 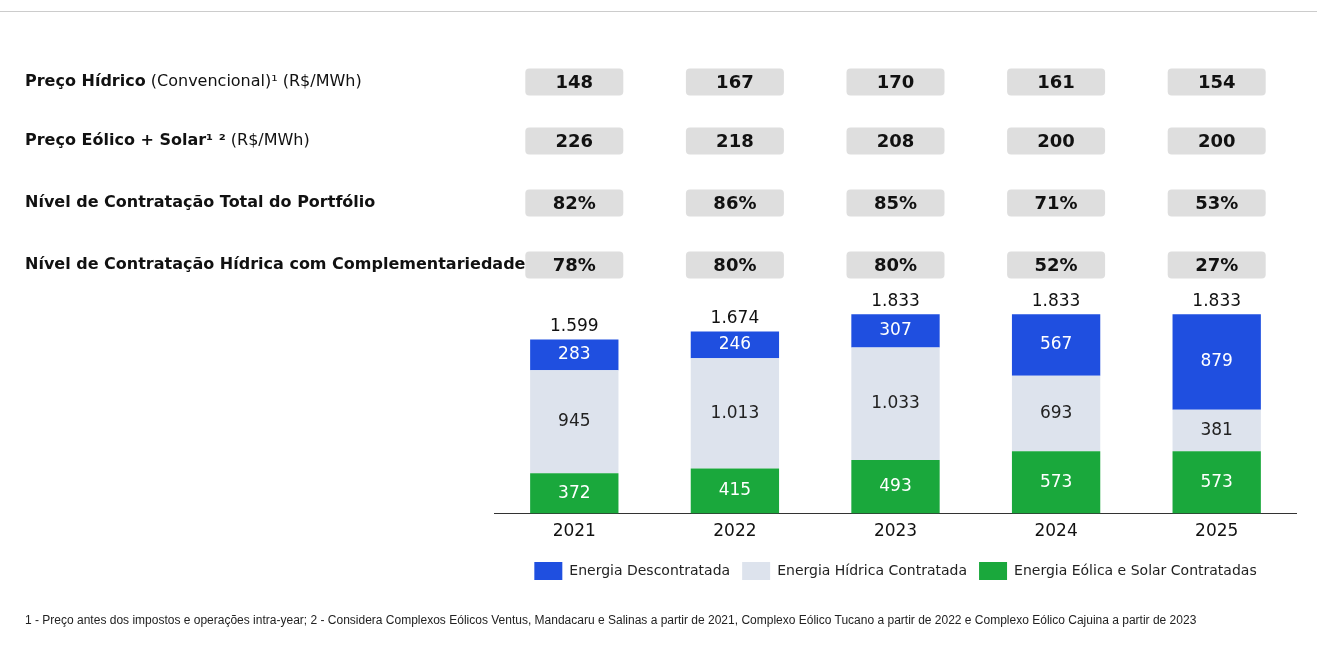 I want to click on total-label: 1.674, so click(x=735, y=317).